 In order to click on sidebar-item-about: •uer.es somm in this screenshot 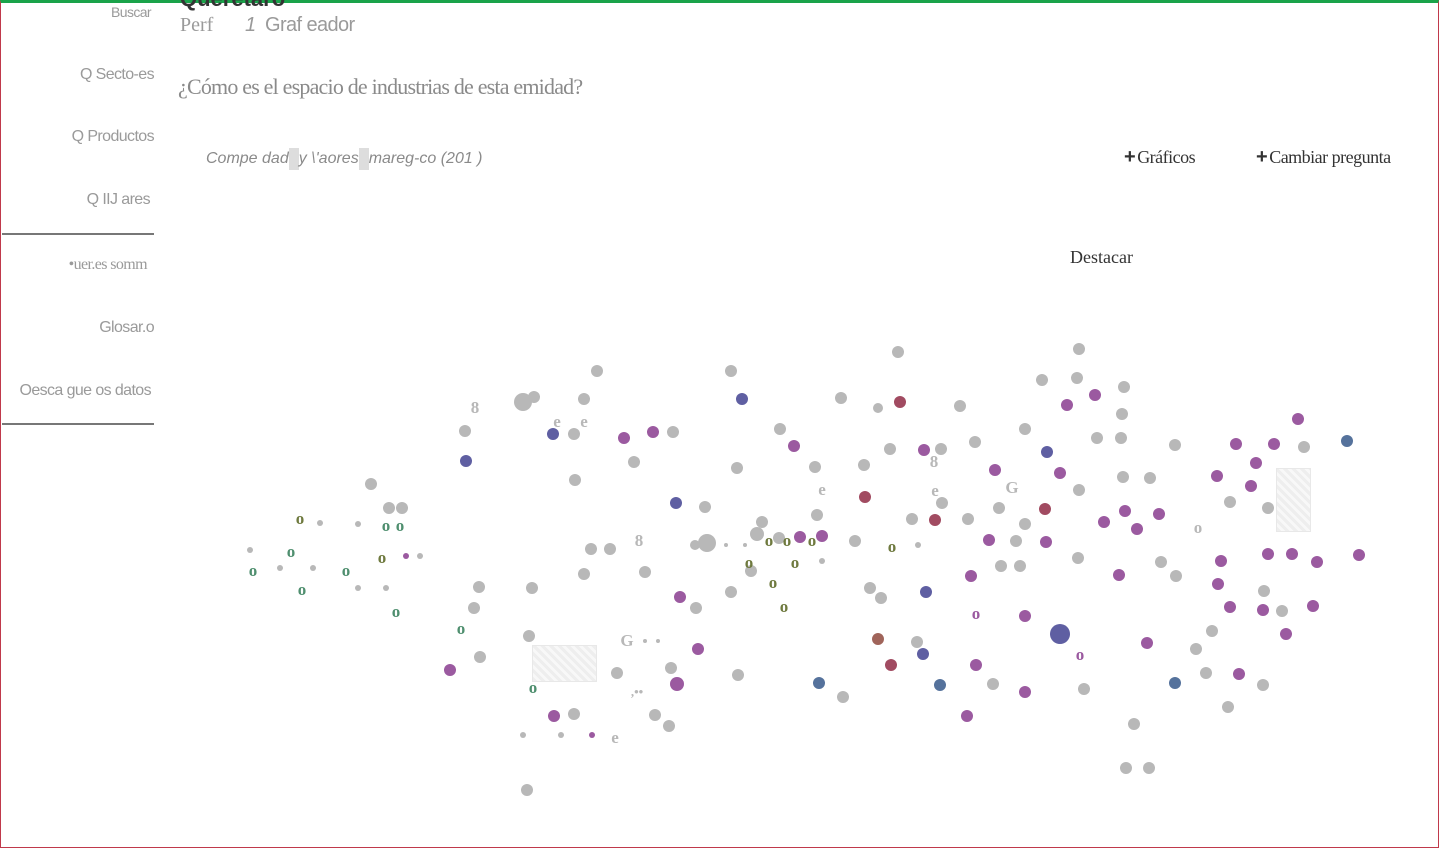, I will do `click(108, 264)`.